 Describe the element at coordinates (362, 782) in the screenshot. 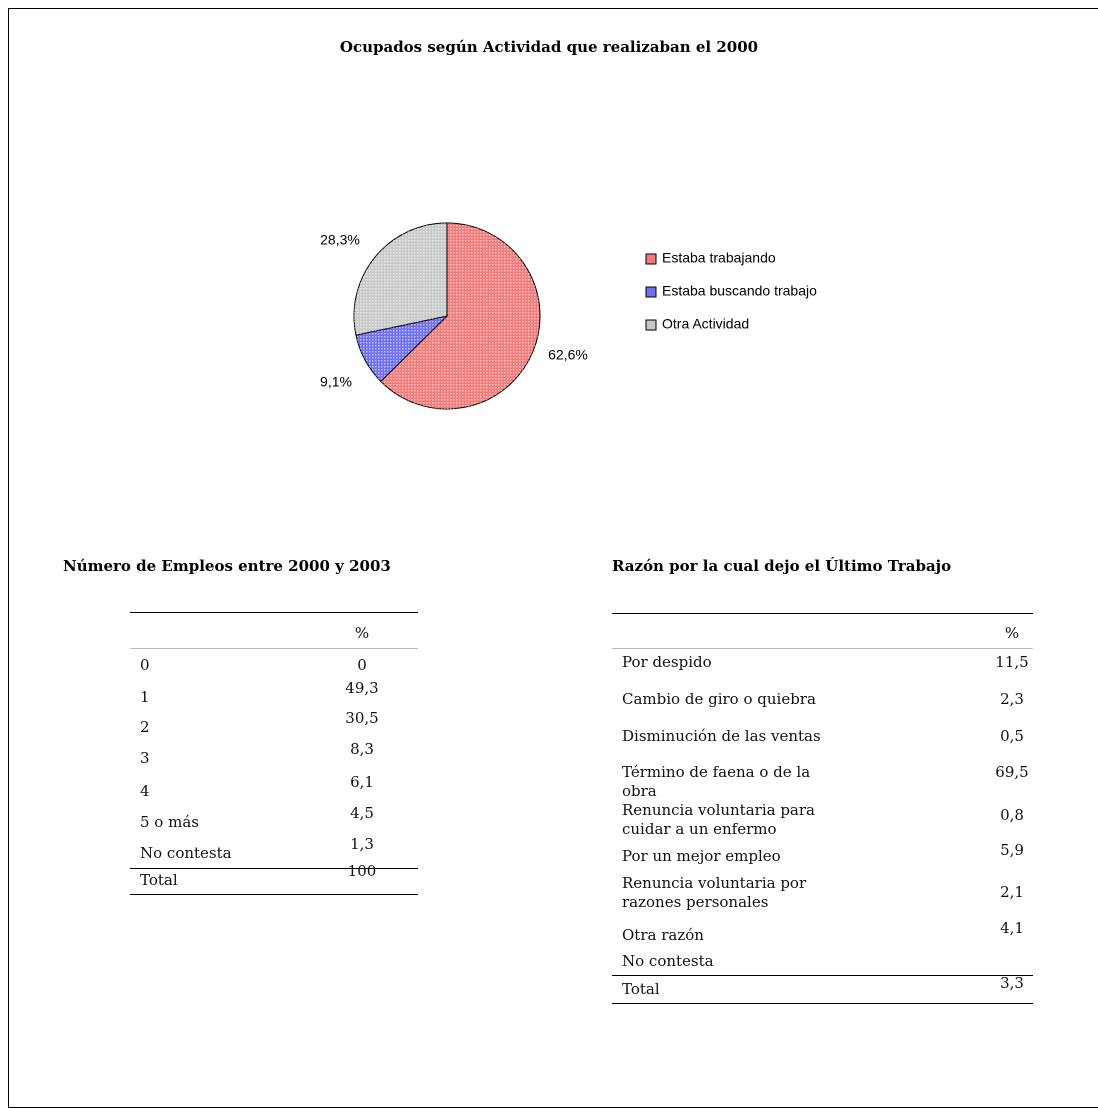

I see `row-value: 6,1` at that location.